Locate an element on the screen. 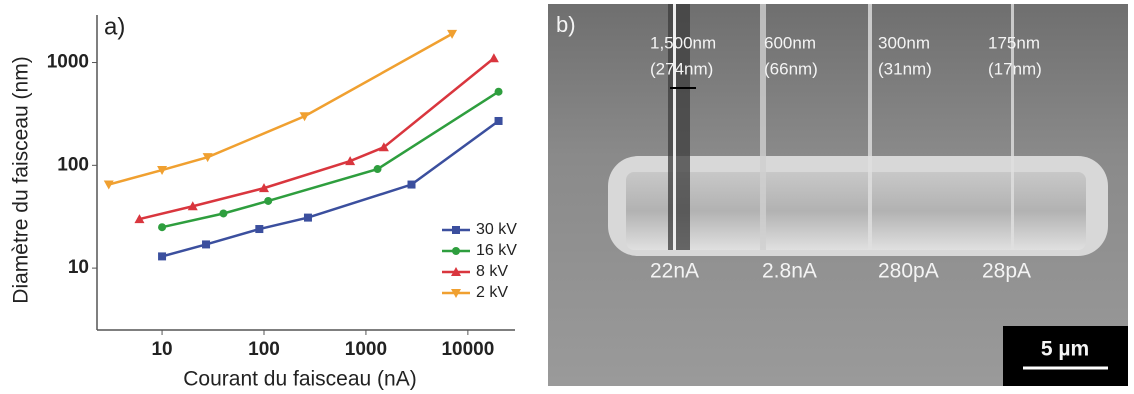 The height and width of the screenshot is (394, 1134). x-axis-title: Courant du faisceau (nA) is located at coordinates (299, 379).